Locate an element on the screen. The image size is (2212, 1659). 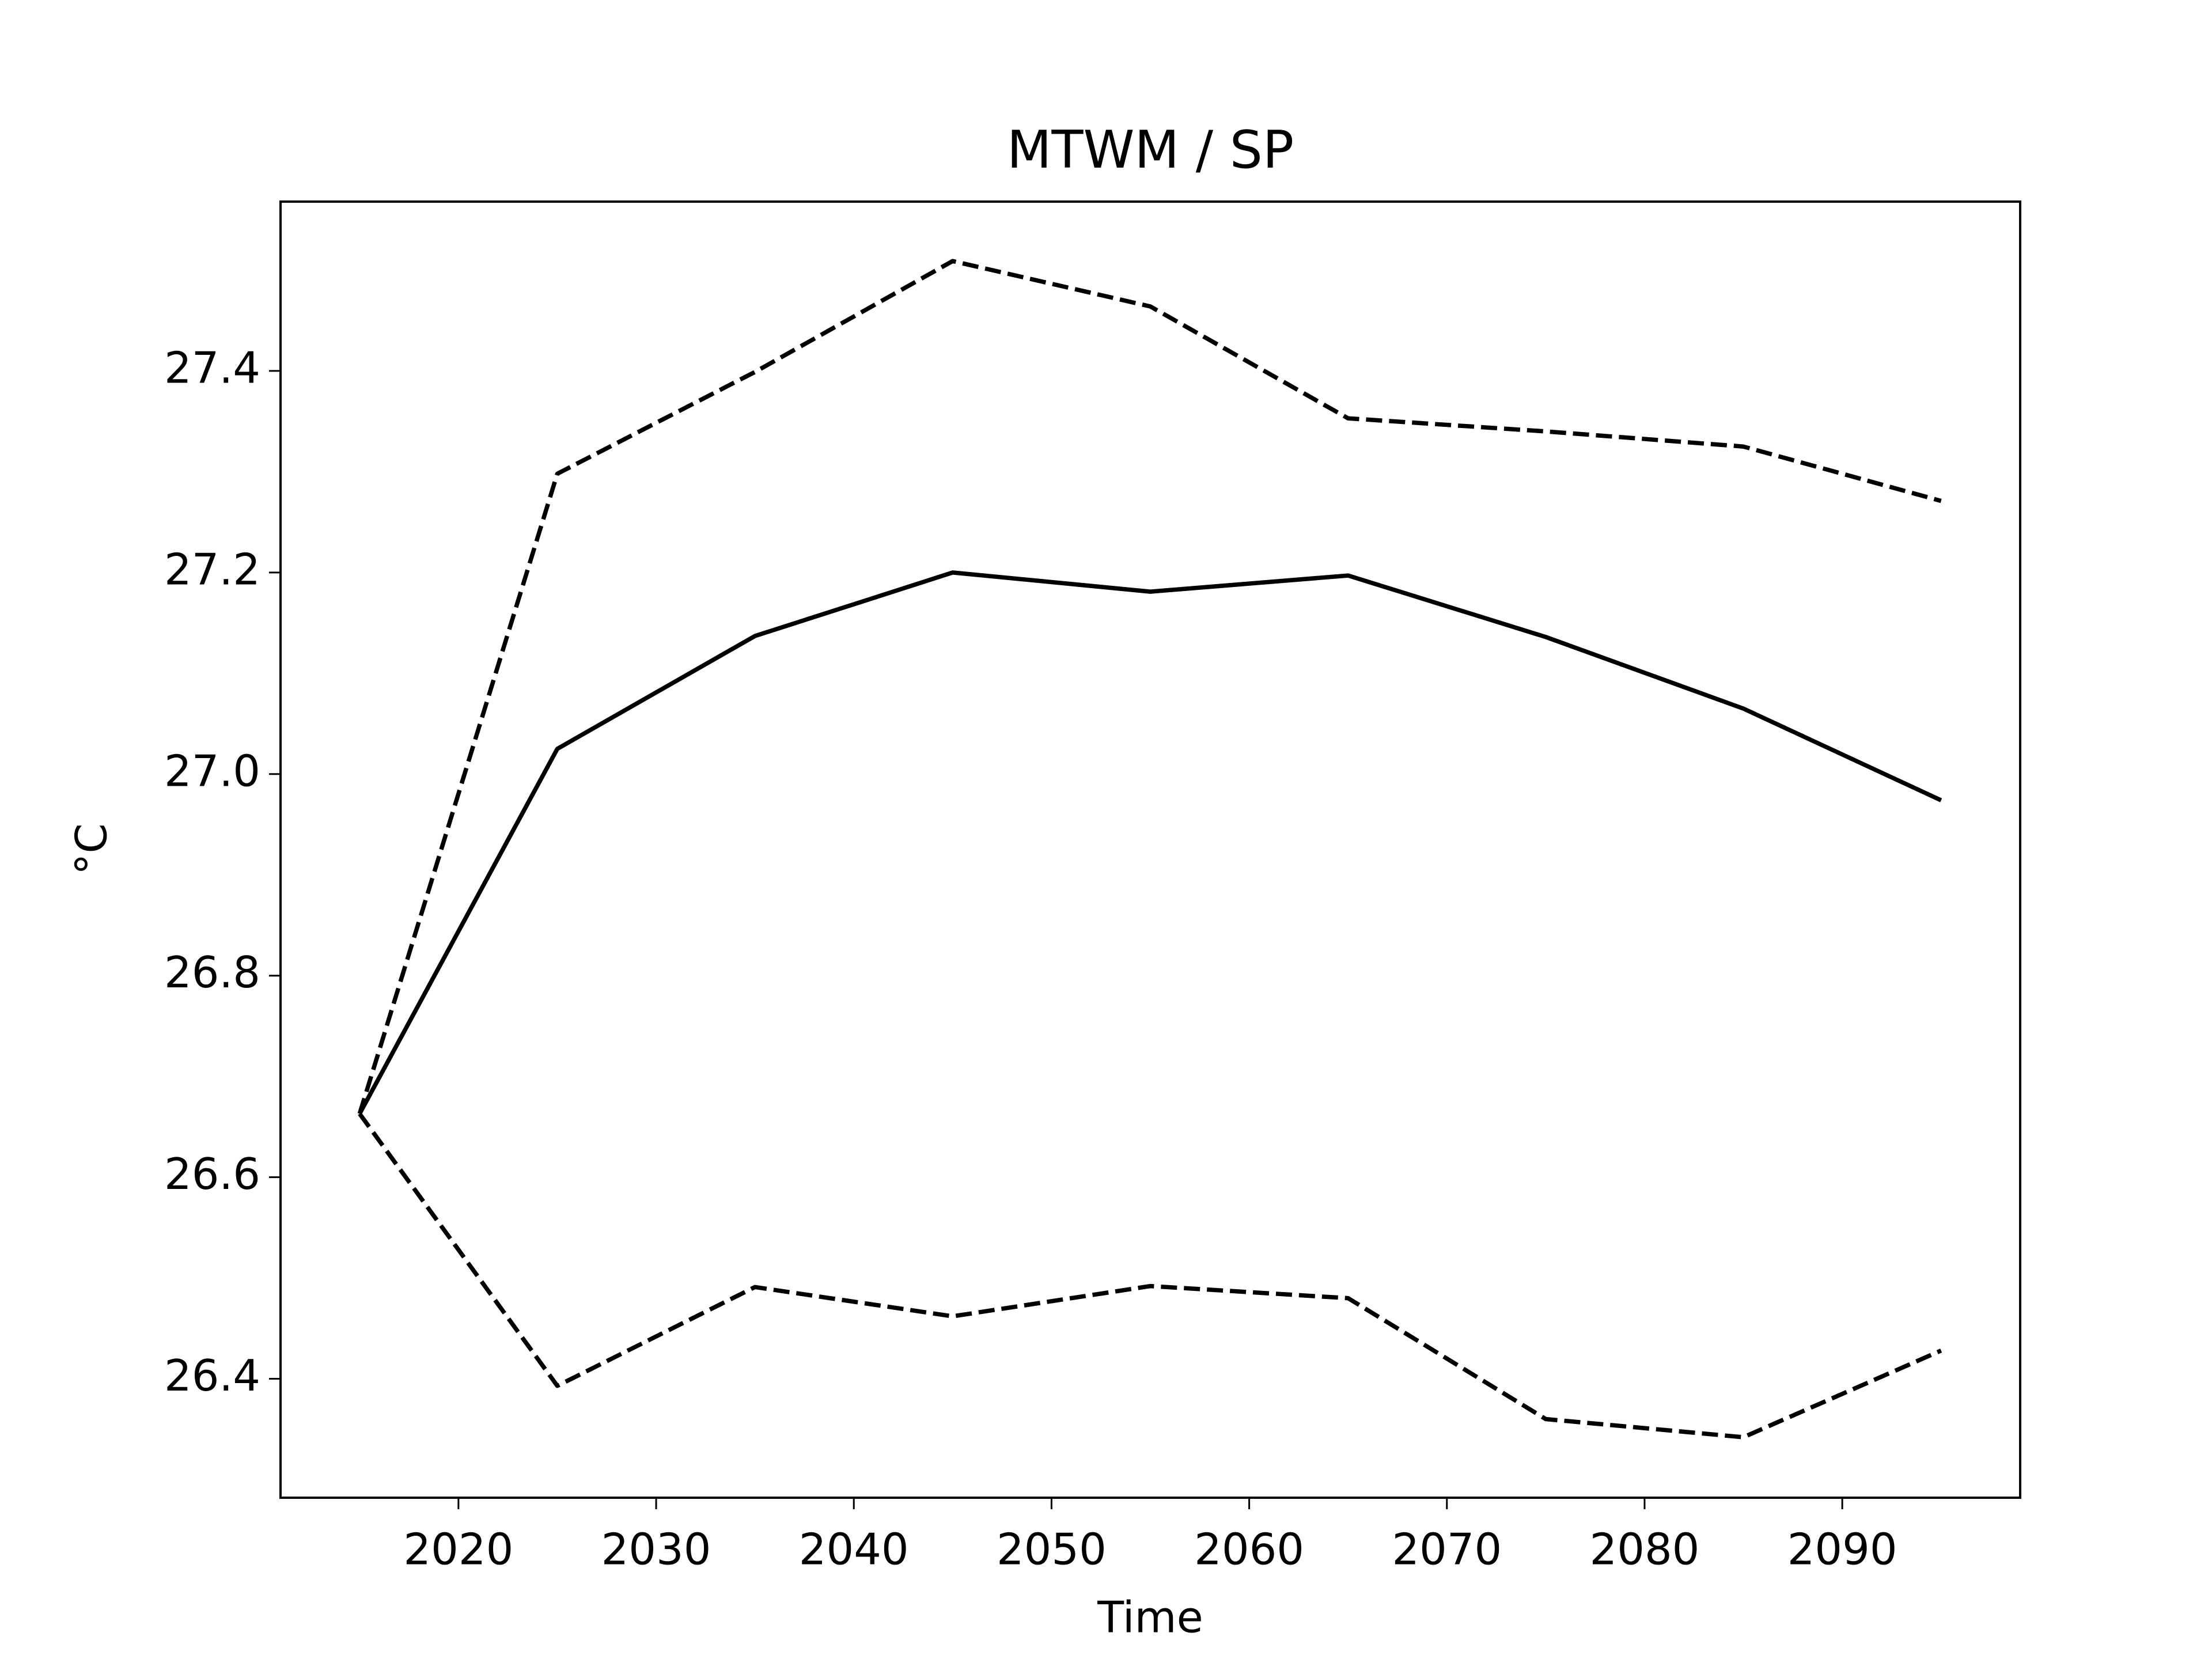
y-tick-label: 27.0 is located at coordinates (212, 770).